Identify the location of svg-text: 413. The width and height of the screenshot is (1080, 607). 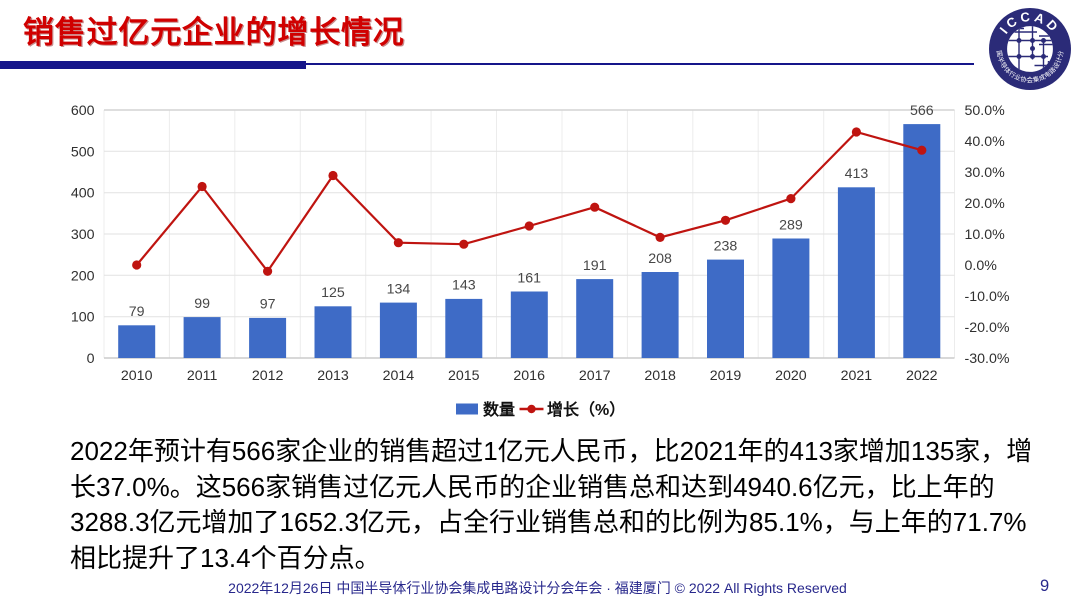
(857, 174).